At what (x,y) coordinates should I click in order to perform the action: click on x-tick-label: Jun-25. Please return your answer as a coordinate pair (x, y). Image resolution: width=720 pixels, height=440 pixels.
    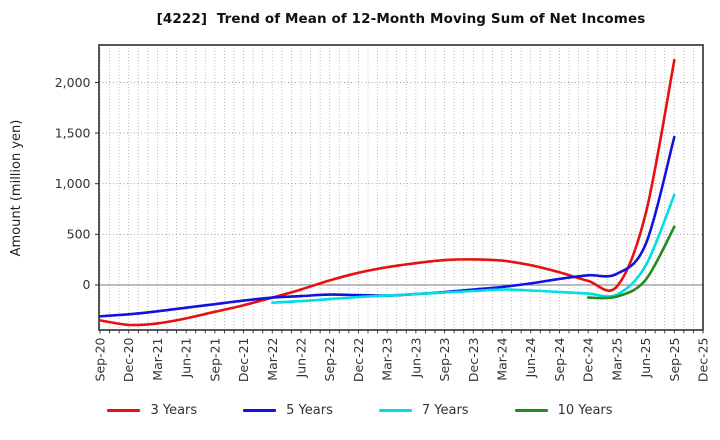
    Looking at the image, I should click on (645, 358).